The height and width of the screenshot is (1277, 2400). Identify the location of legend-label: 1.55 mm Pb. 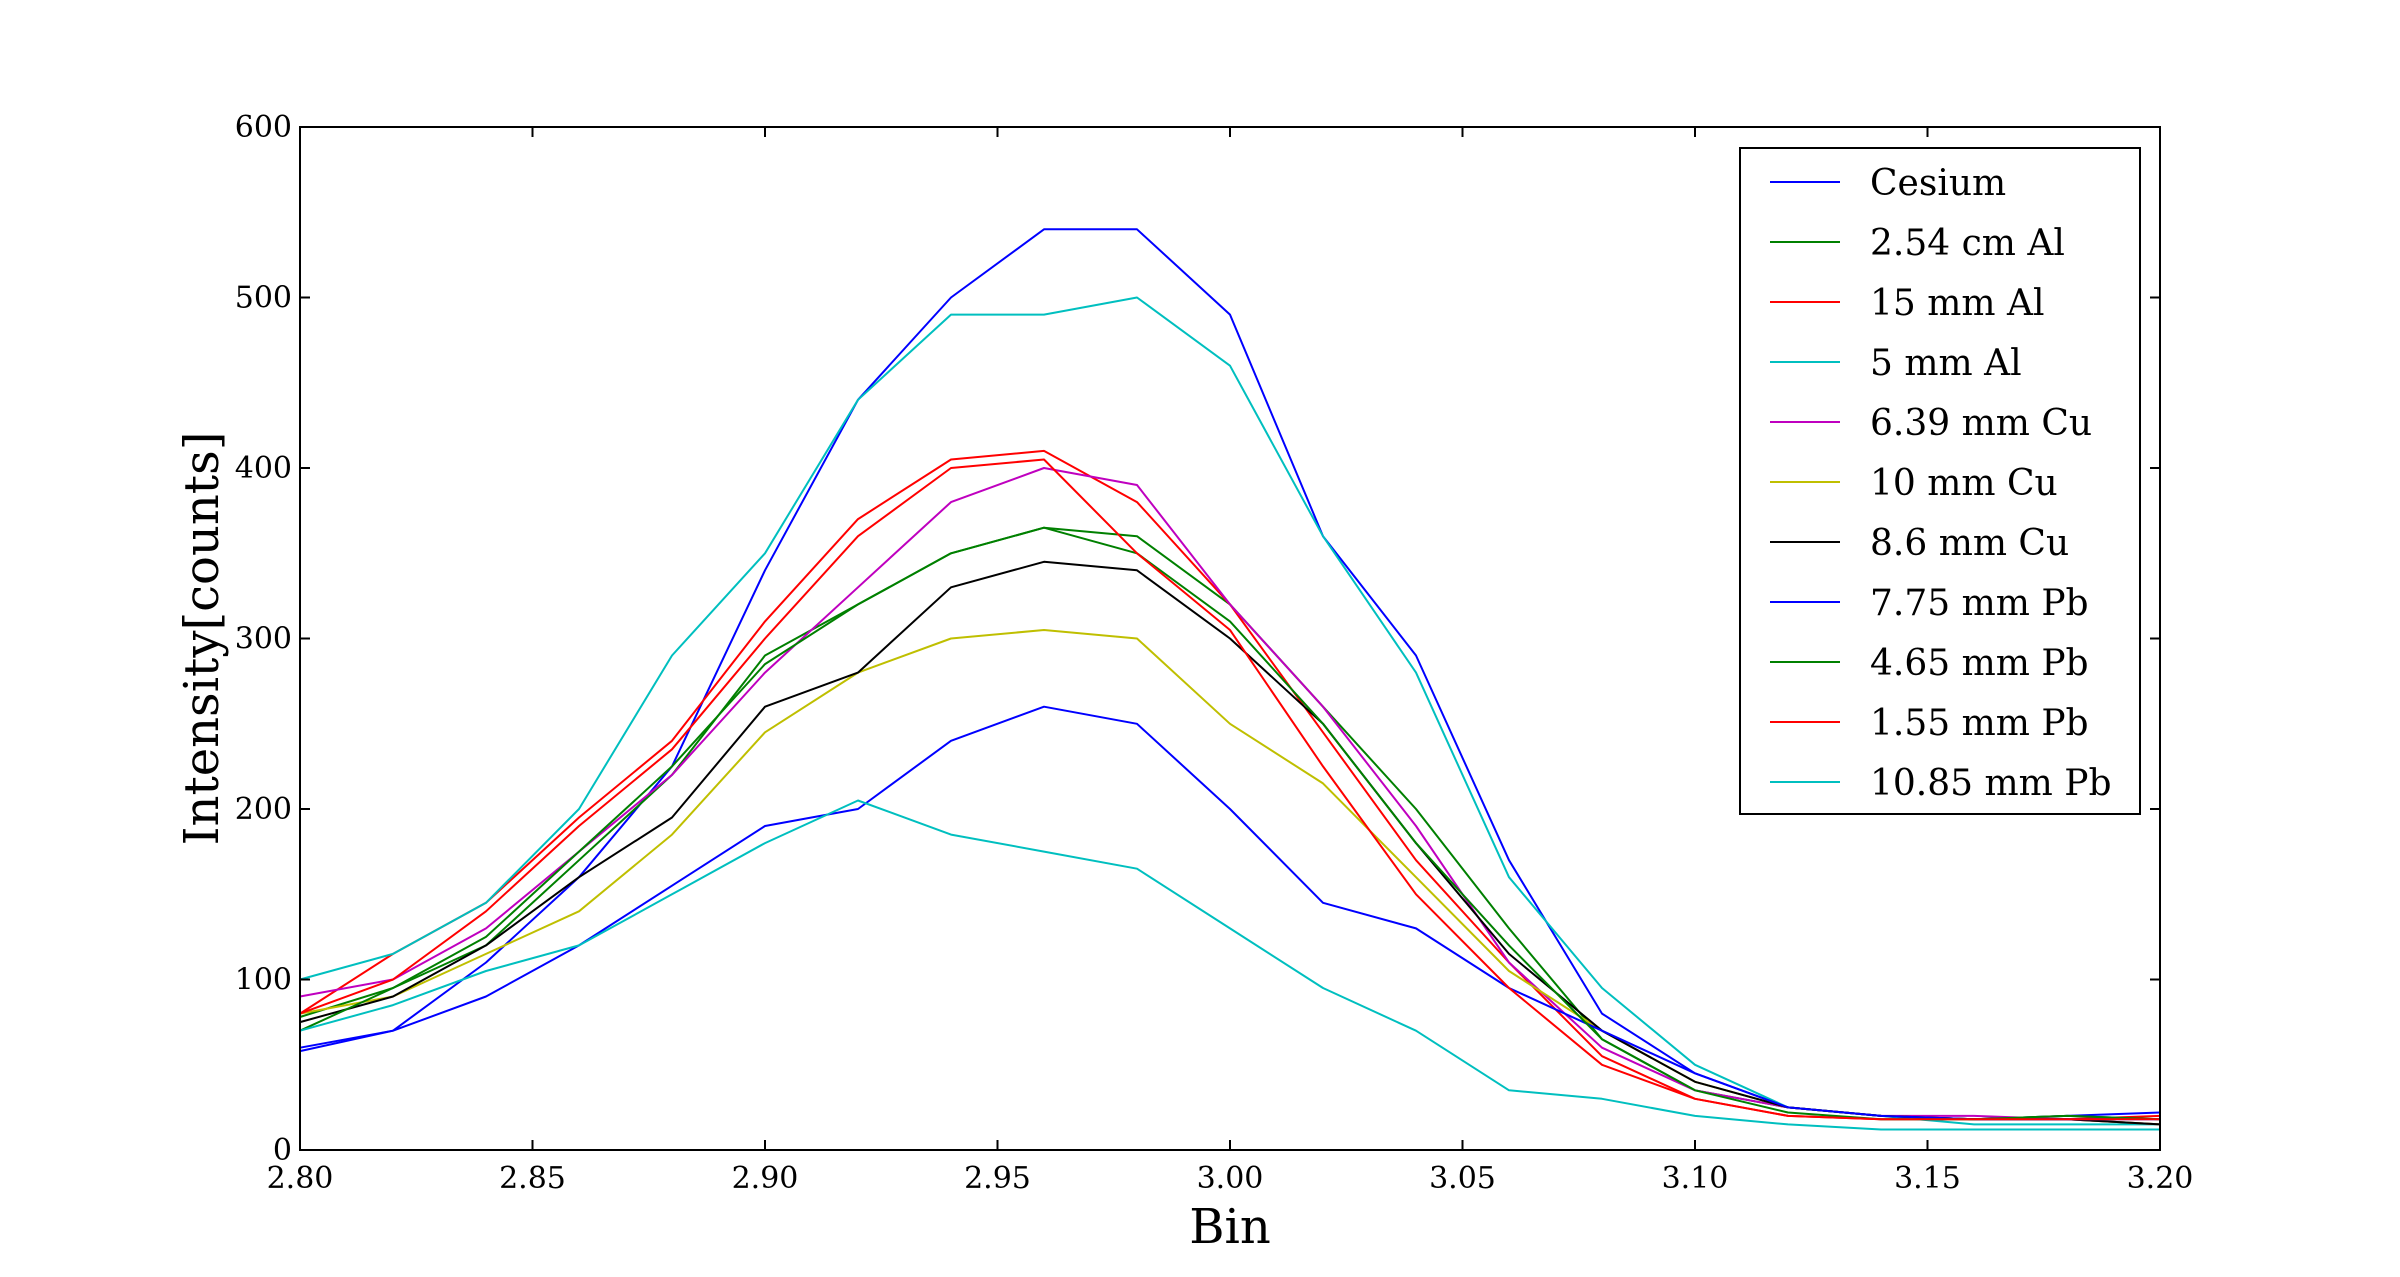
(1979, 723).